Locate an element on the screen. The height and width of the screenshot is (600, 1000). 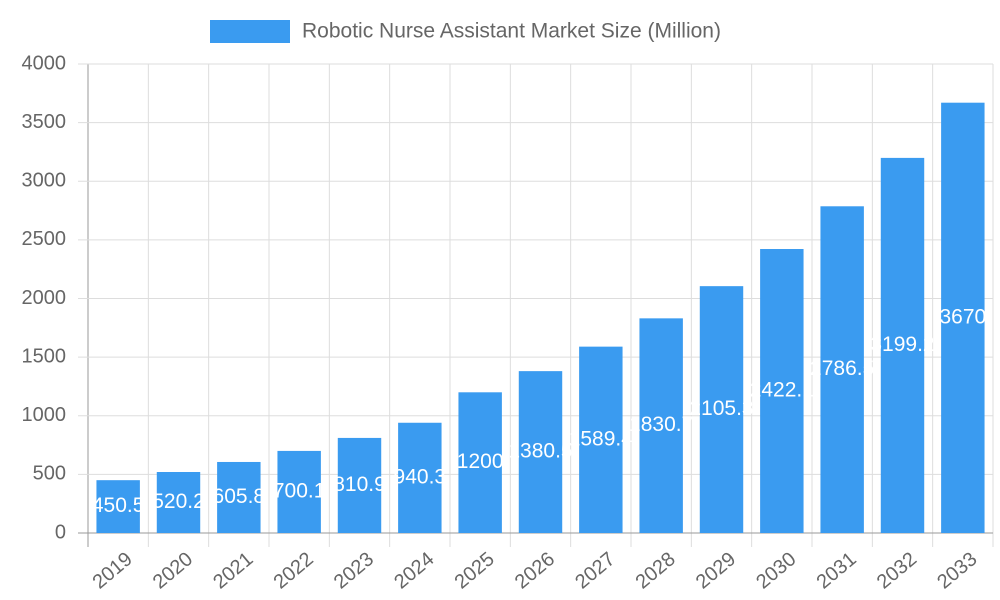
x-tick-label: 2031 is located at coordinates (837, 570).